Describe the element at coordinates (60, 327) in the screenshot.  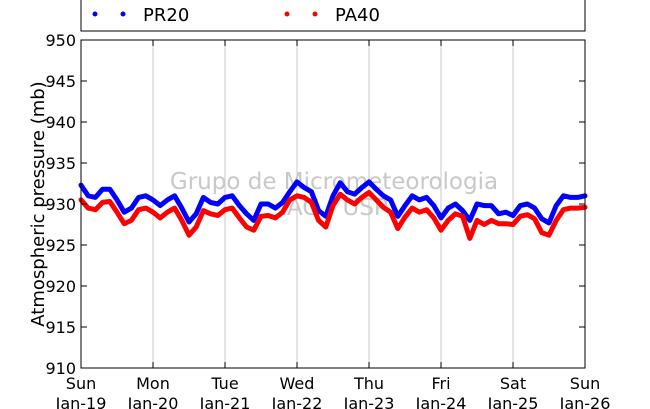
I see `y-tick-label: 915` at that location.